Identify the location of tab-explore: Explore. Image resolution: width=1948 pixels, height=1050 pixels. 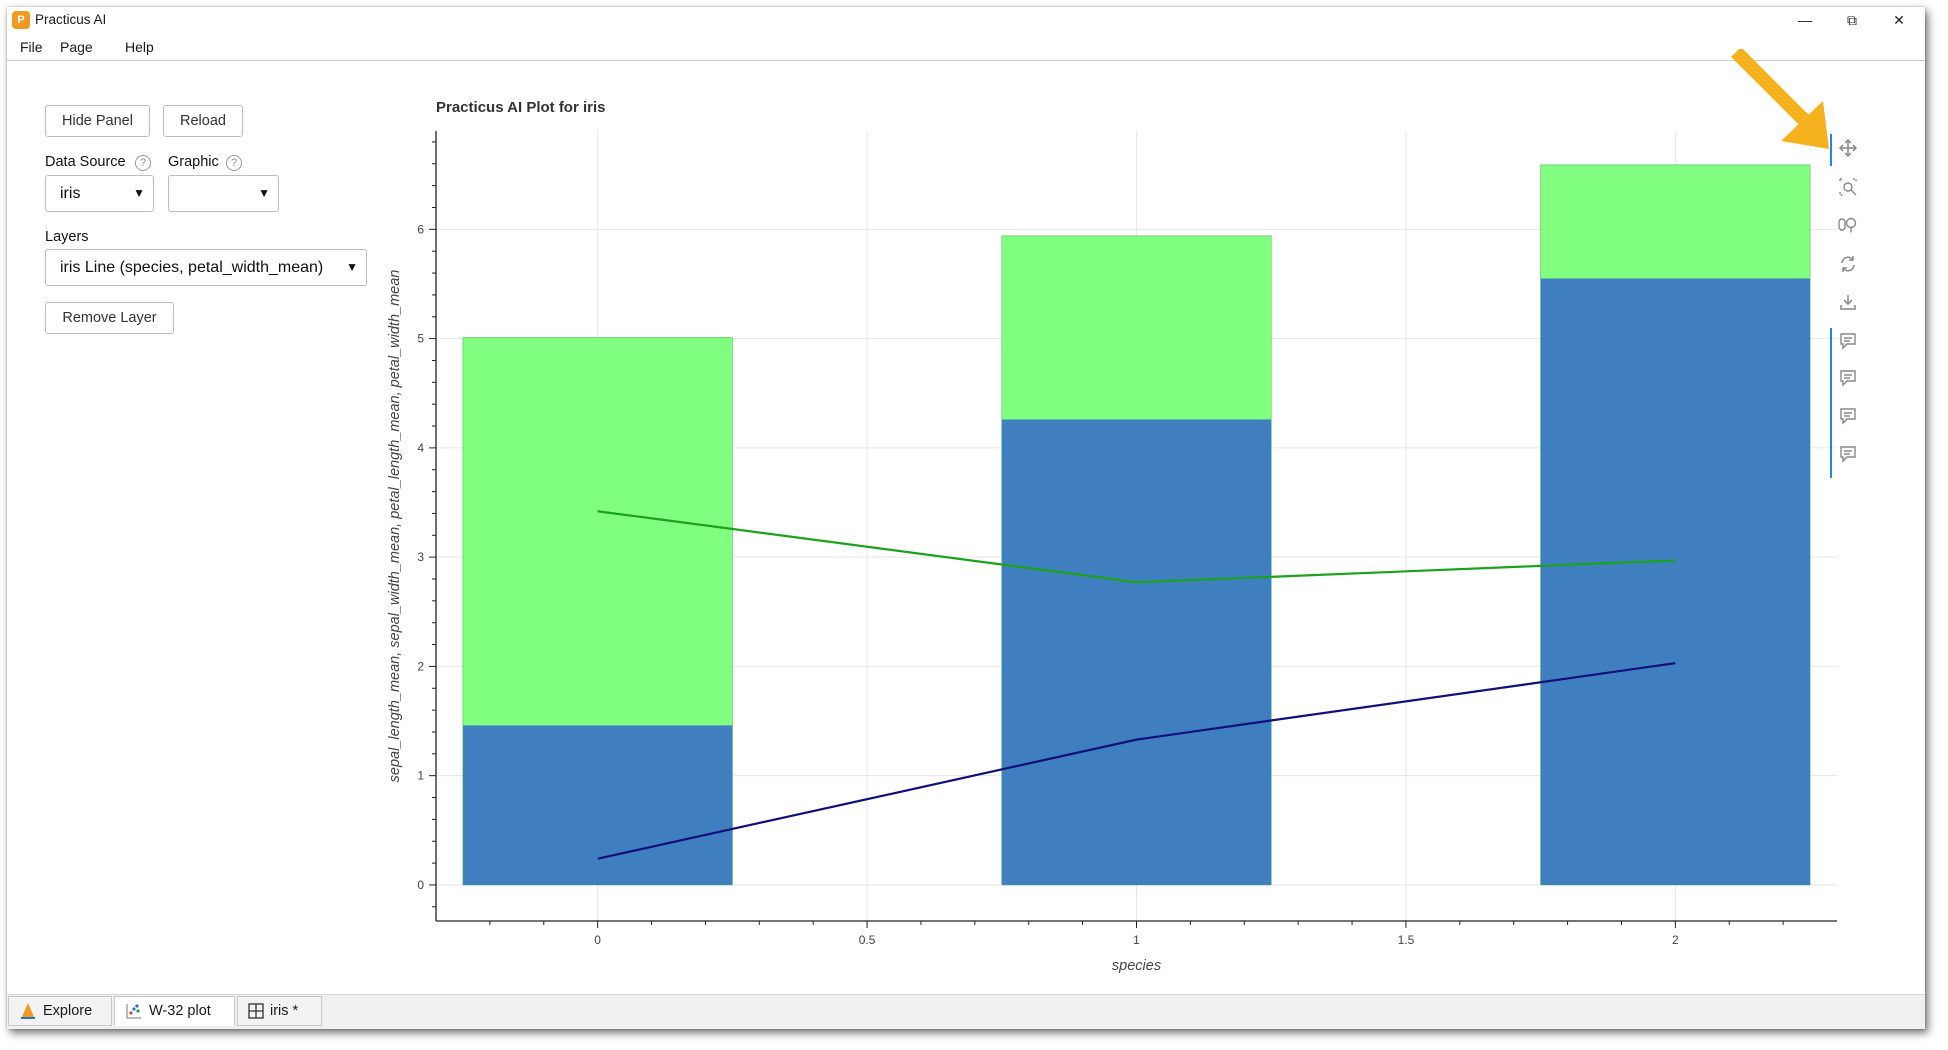
(60, 1011).